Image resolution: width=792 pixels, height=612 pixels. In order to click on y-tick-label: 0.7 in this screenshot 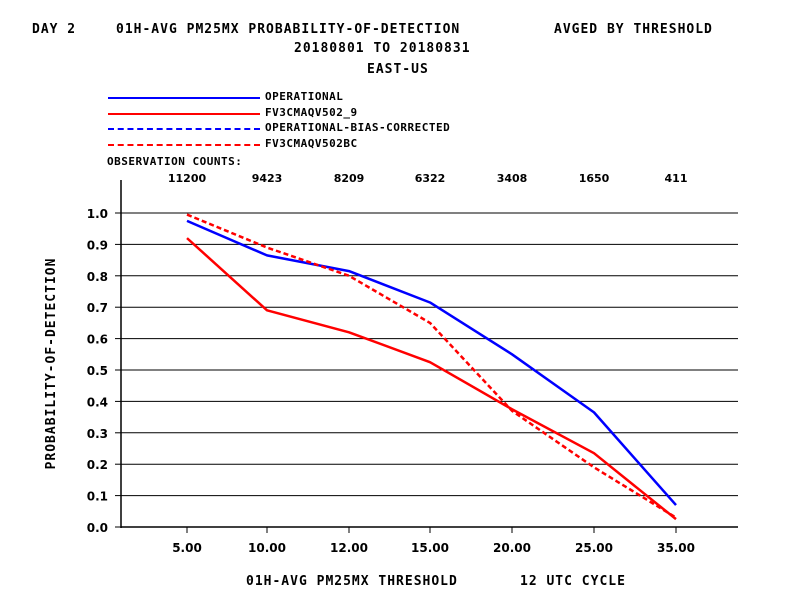, I will do `click(97, 308)`.